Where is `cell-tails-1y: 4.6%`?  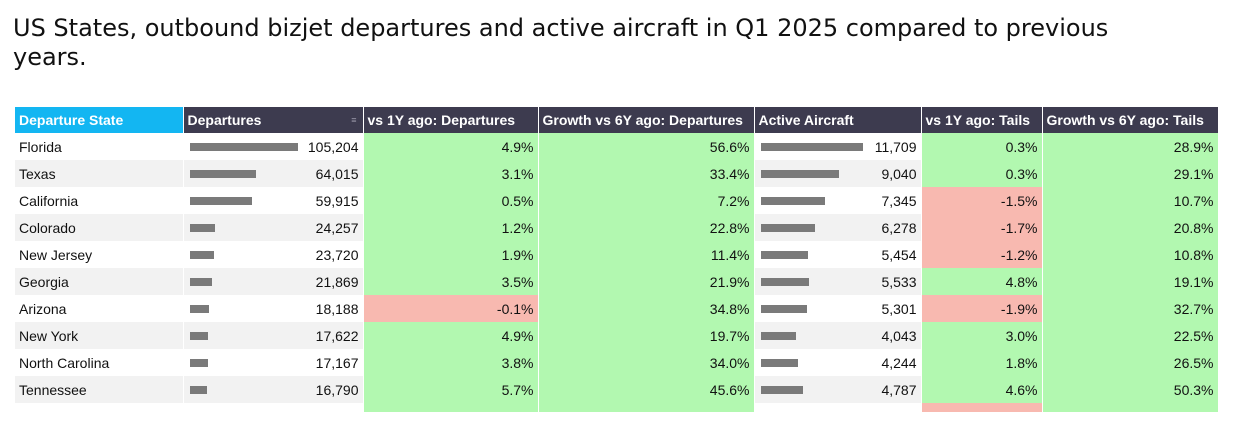 cell-tails-1y: 4.6% is located at coordinates (982, 389).